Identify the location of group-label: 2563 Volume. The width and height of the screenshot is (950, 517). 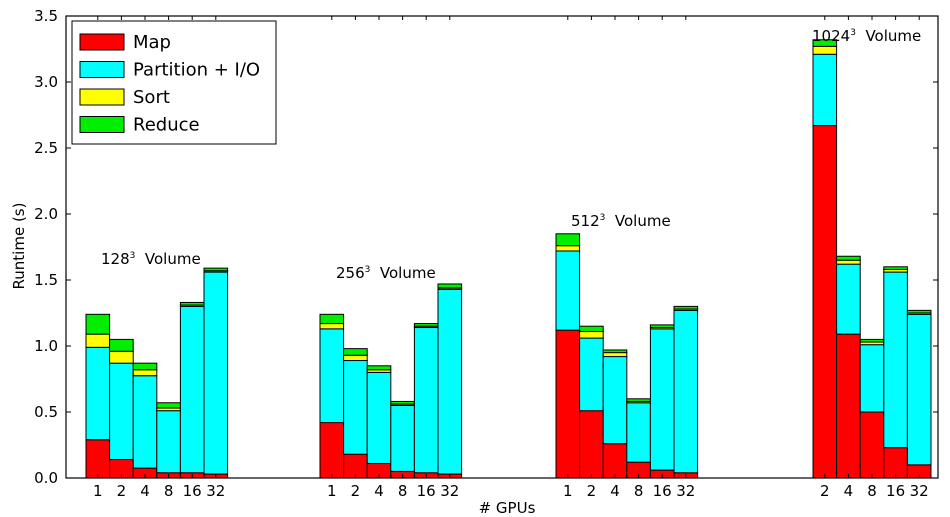
(386, 273).